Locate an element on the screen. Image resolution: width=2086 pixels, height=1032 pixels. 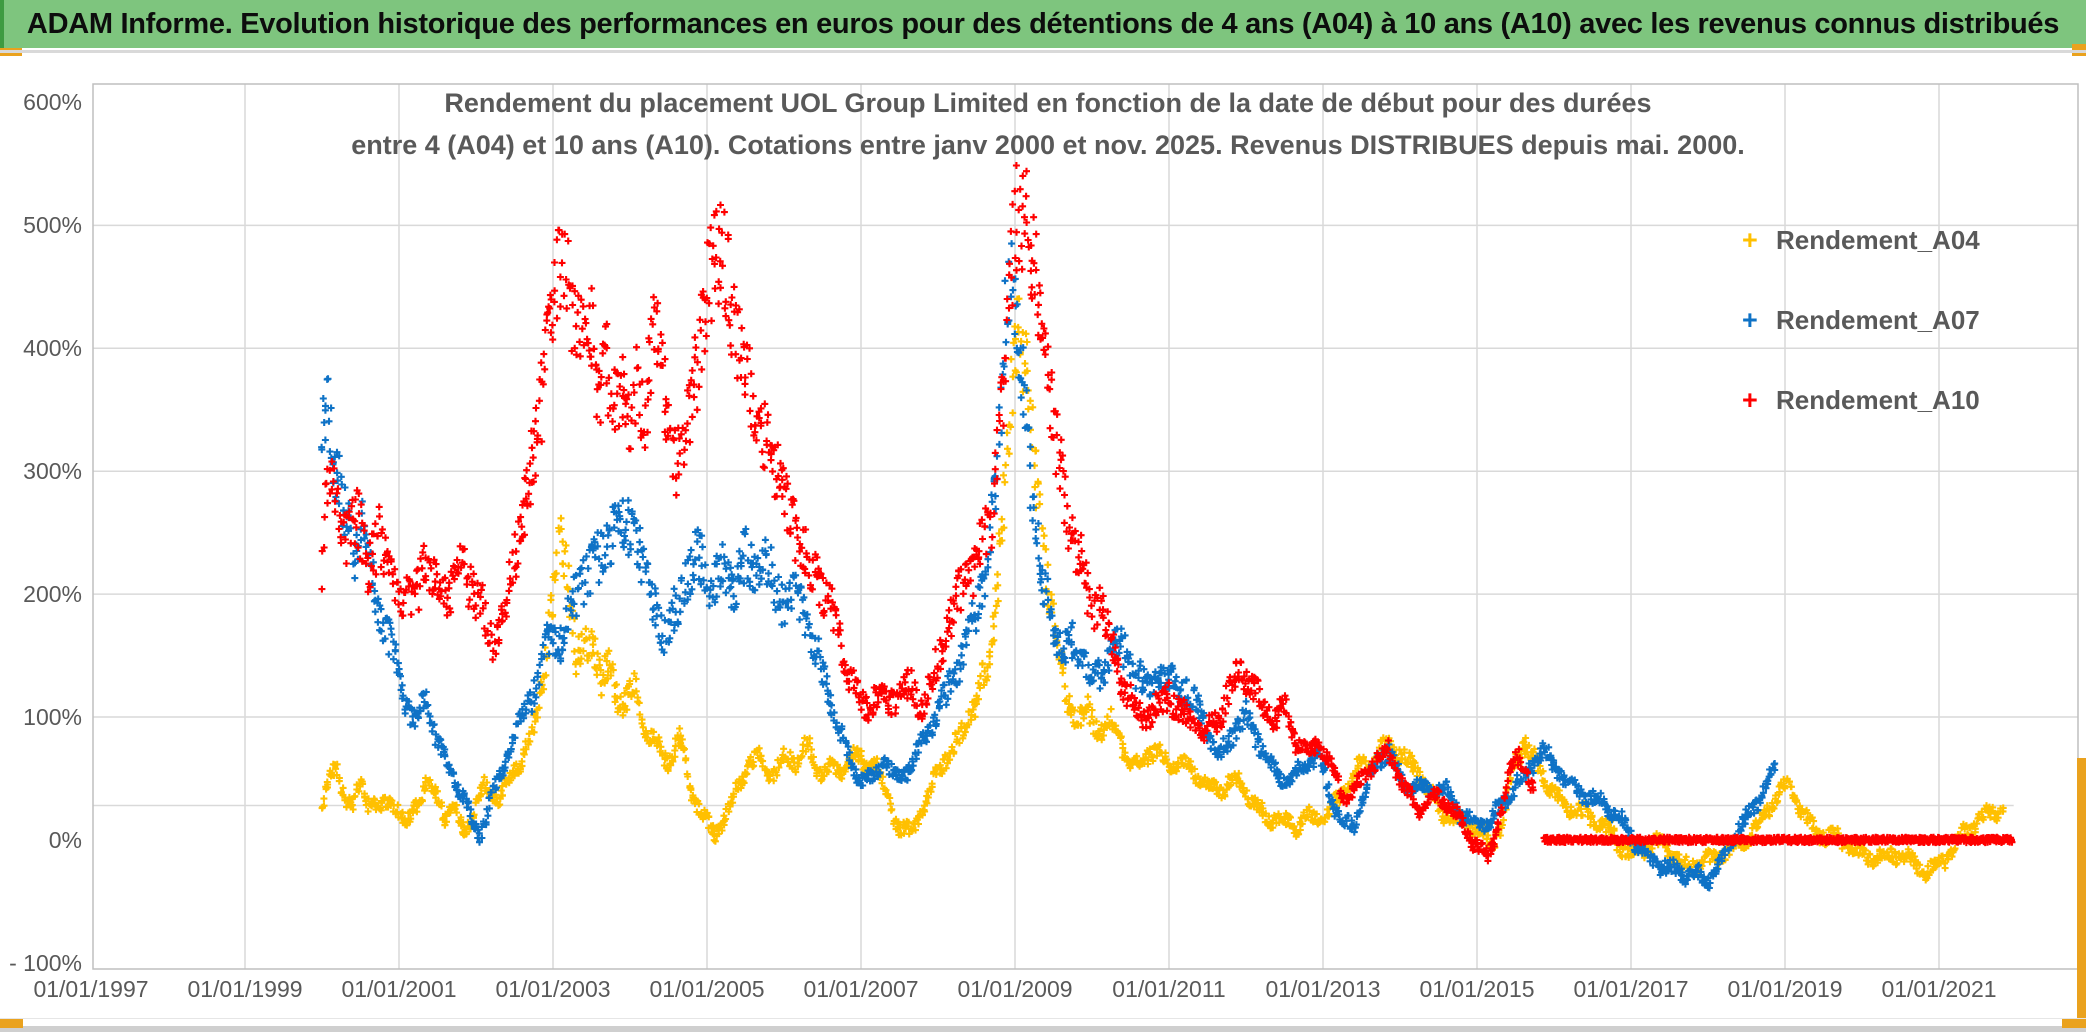
x-axis-tick-label: 01/01/2013 is located at coordinates (1323, 989).